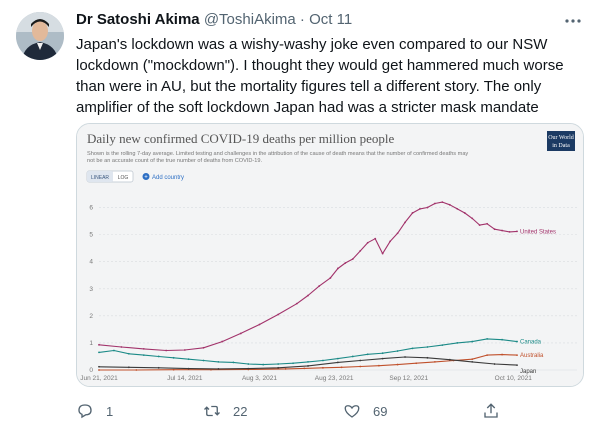 The height and width of the screenshot is (431, 598). I want to click on heart-icon, so click(352, 411).